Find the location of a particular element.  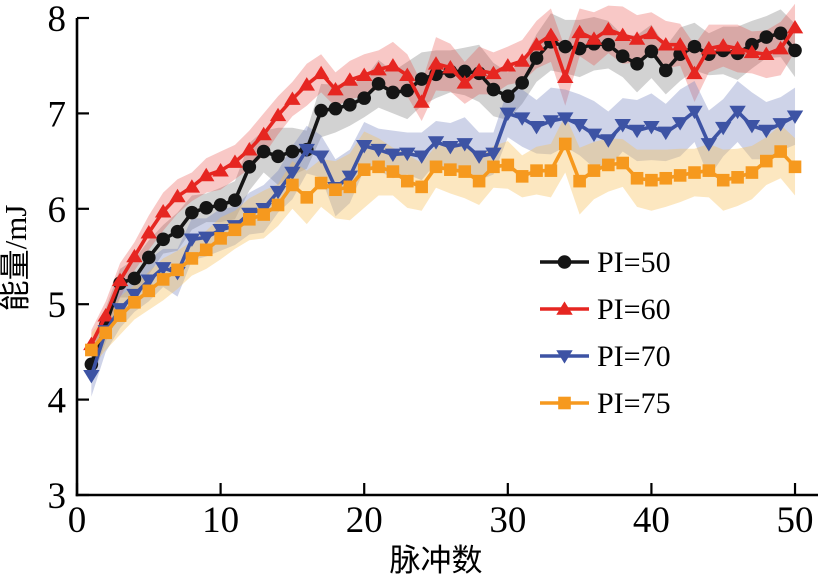

legend-marker-pi-50-icon is located at coordinates (564, 262).